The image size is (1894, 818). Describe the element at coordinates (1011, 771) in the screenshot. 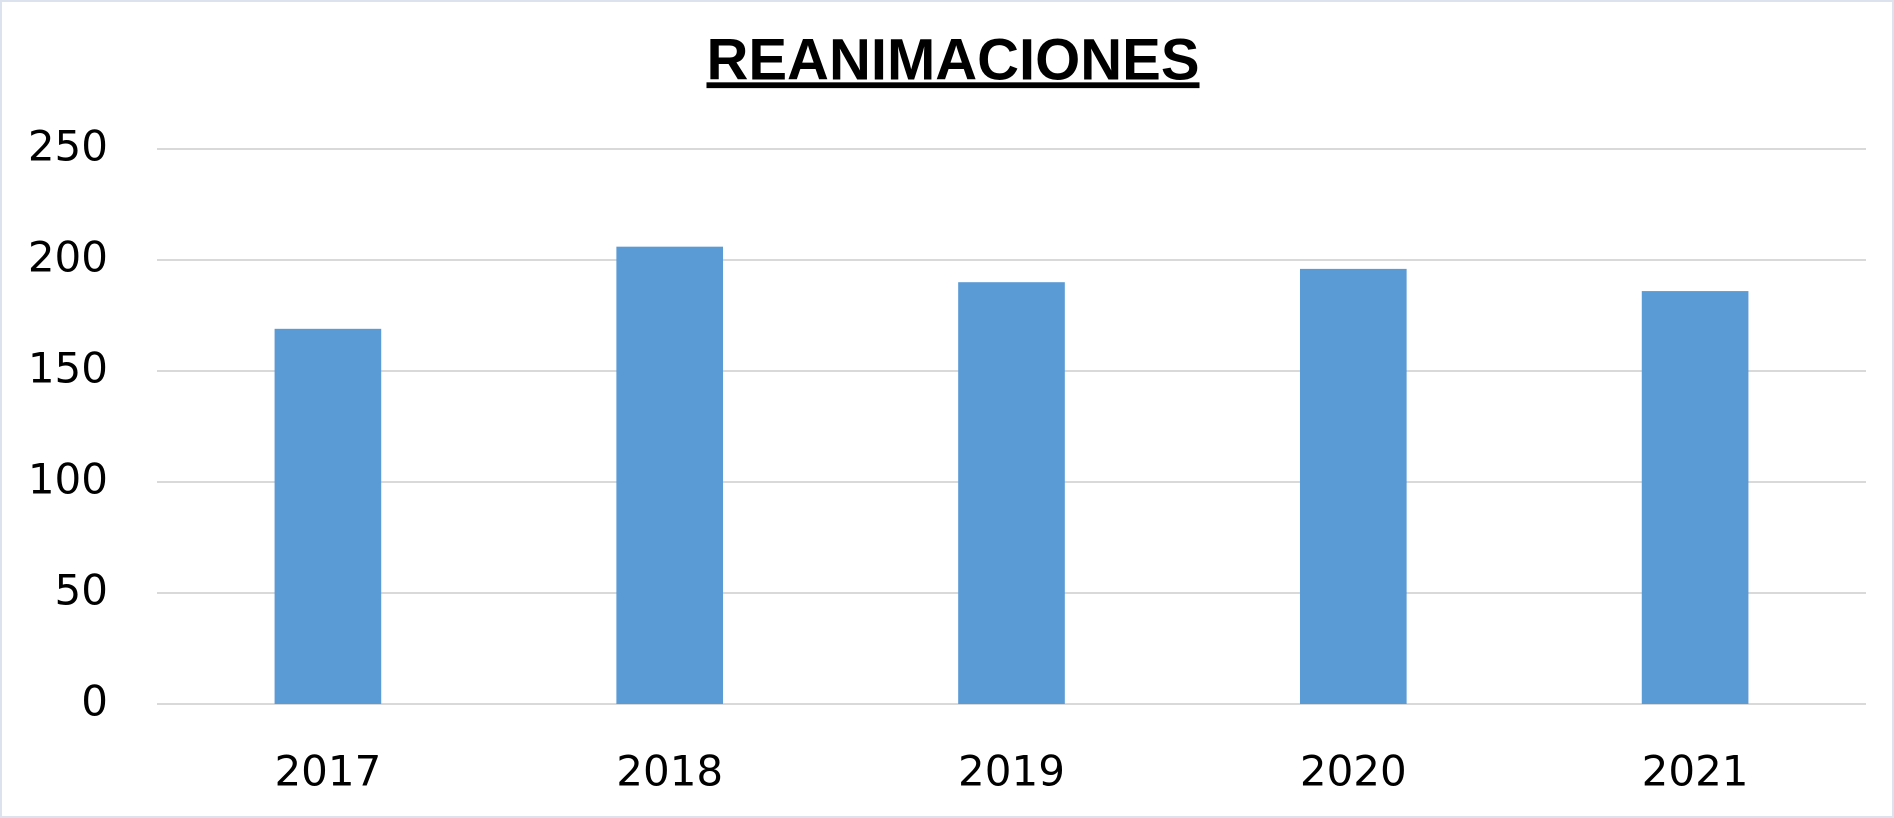

I see `x-tick-label: 2019` at that location.